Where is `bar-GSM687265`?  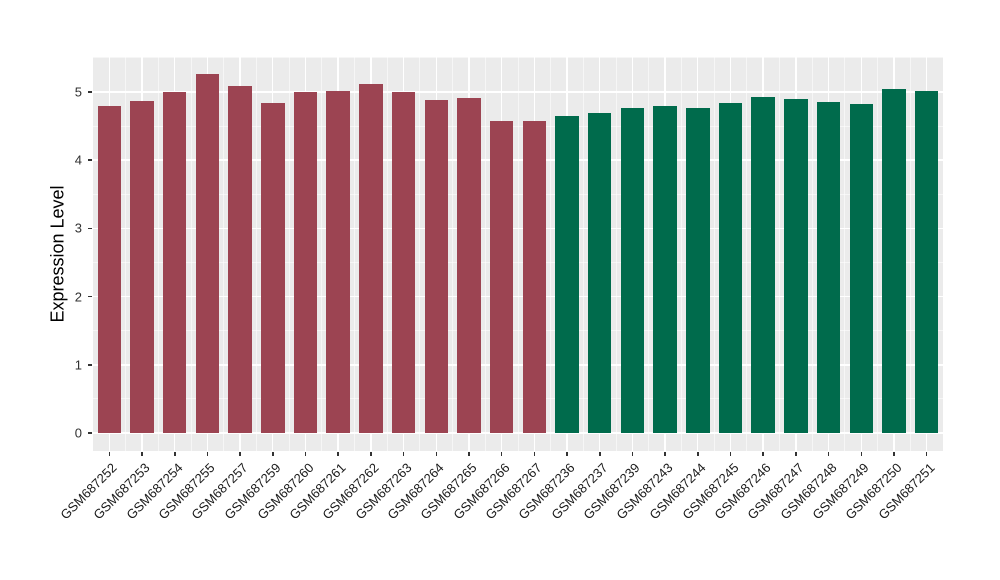
bar-GSM687265 is located at coordinates (469, 266).